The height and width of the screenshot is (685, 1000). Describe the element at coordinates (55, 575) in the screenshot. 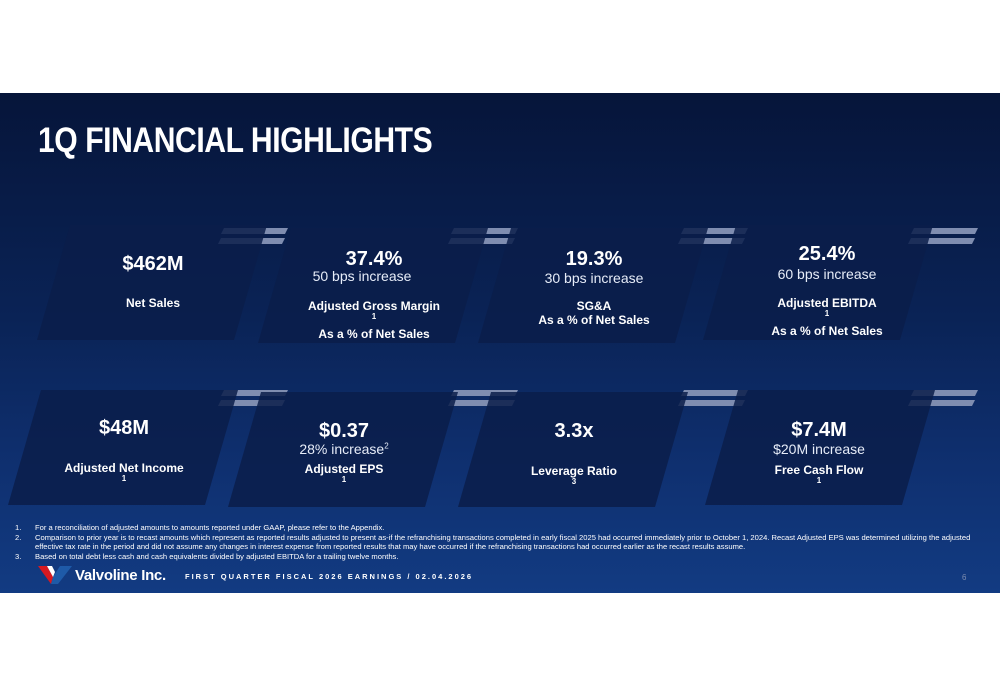

I see `valvoline-v-icon` at that location.